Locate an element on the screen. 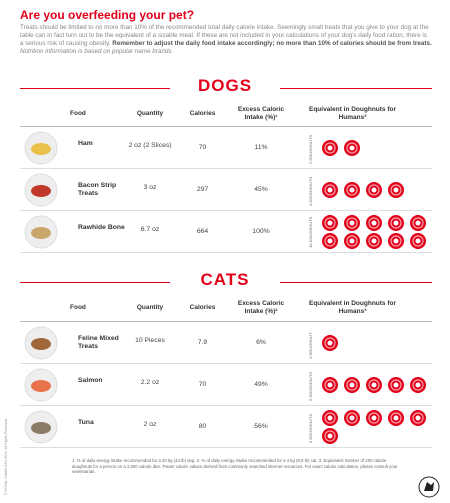 The height and width of the screenshot is (503, 450). doughnut-label: 2 DOUGHNUTS is located at coordinates (310, 149).